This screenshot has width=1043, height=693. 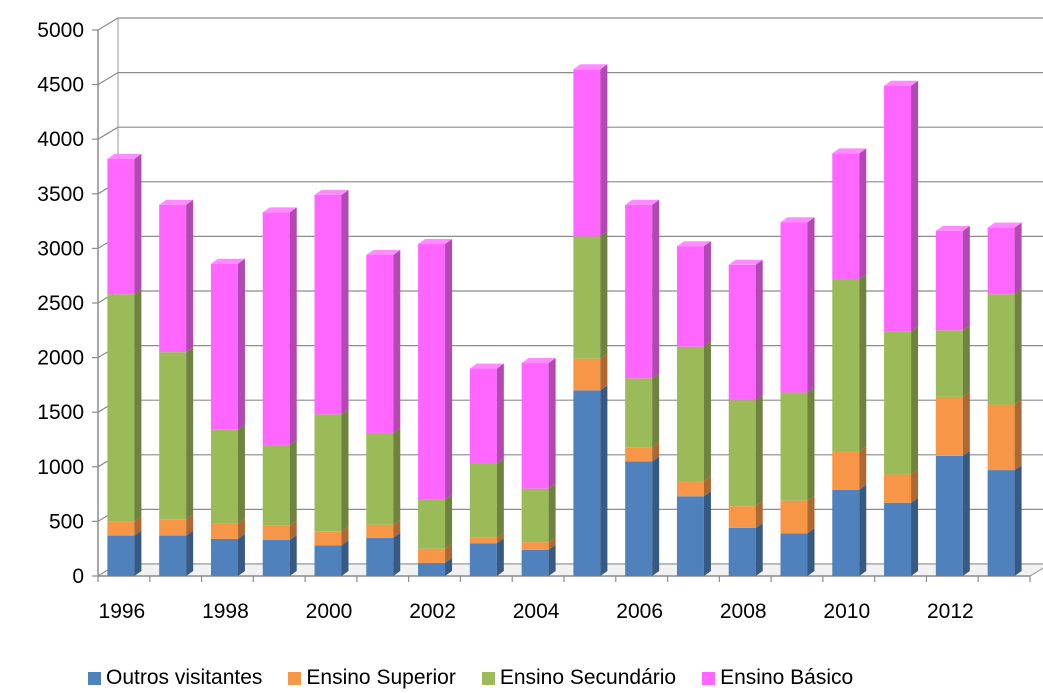 I want to click on x-tick-label: 2004, so click(x=536, y=611).